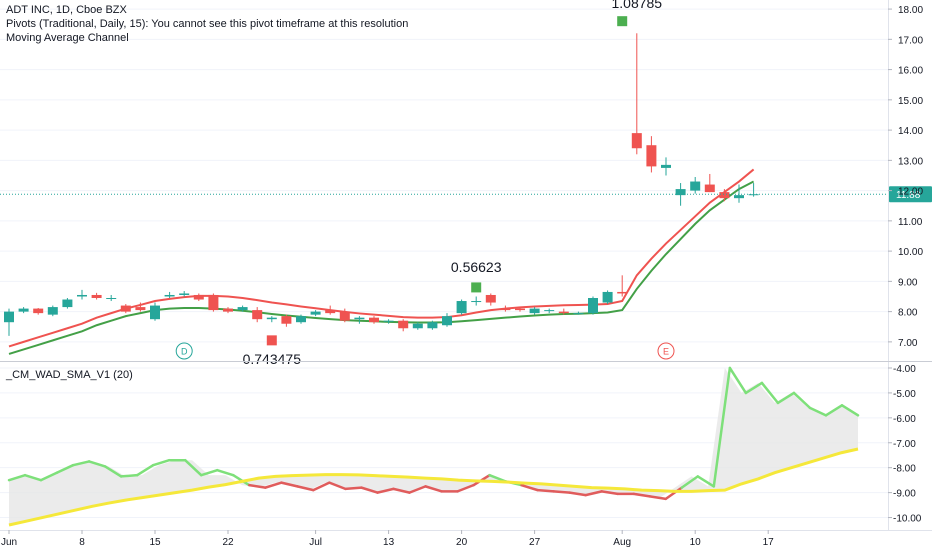  What do you see at coordinates (696, 542) in the screenshot?
I see `date-axis-label: 10` at bounding box center [696, 542].